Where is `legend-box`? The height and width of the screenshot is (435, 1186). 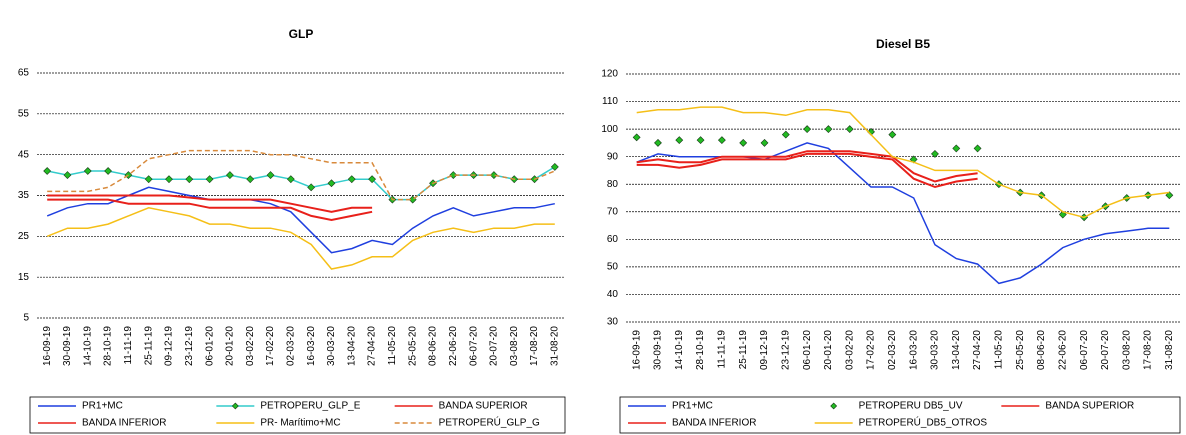
legend-box is located at coordinates (900, 415).